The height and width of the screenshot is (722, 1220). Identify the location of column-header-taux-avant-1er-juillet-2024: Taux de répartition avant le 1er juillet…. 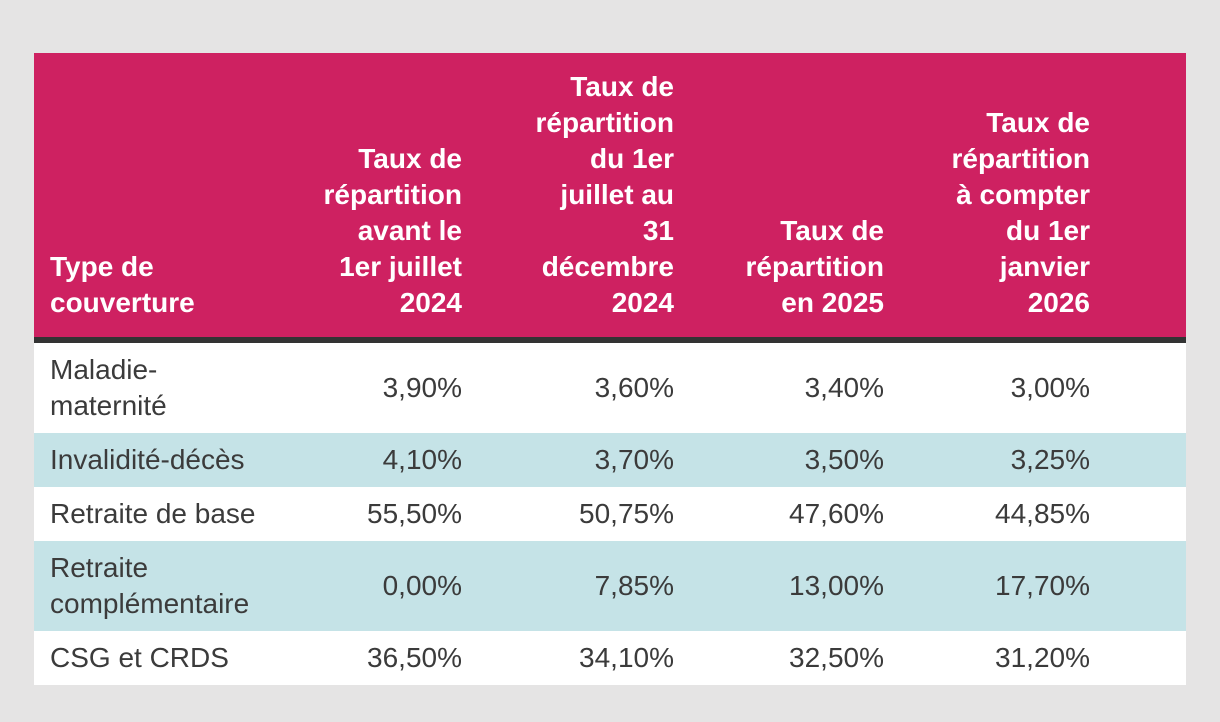
(379, 198).